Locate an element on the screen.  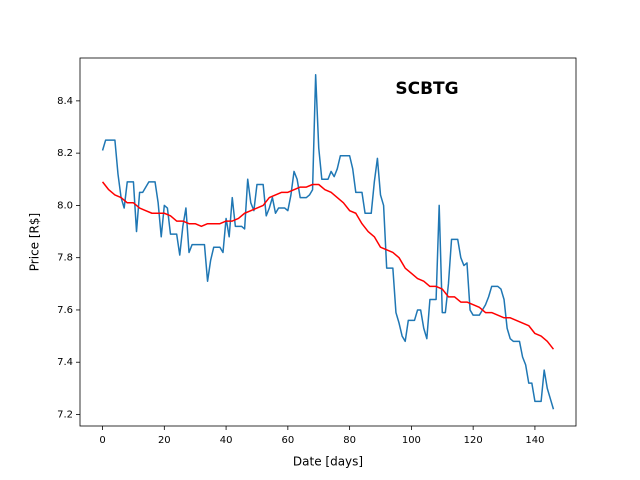
y-axis-label: Price [R$] is located at coordinates (35, 242).